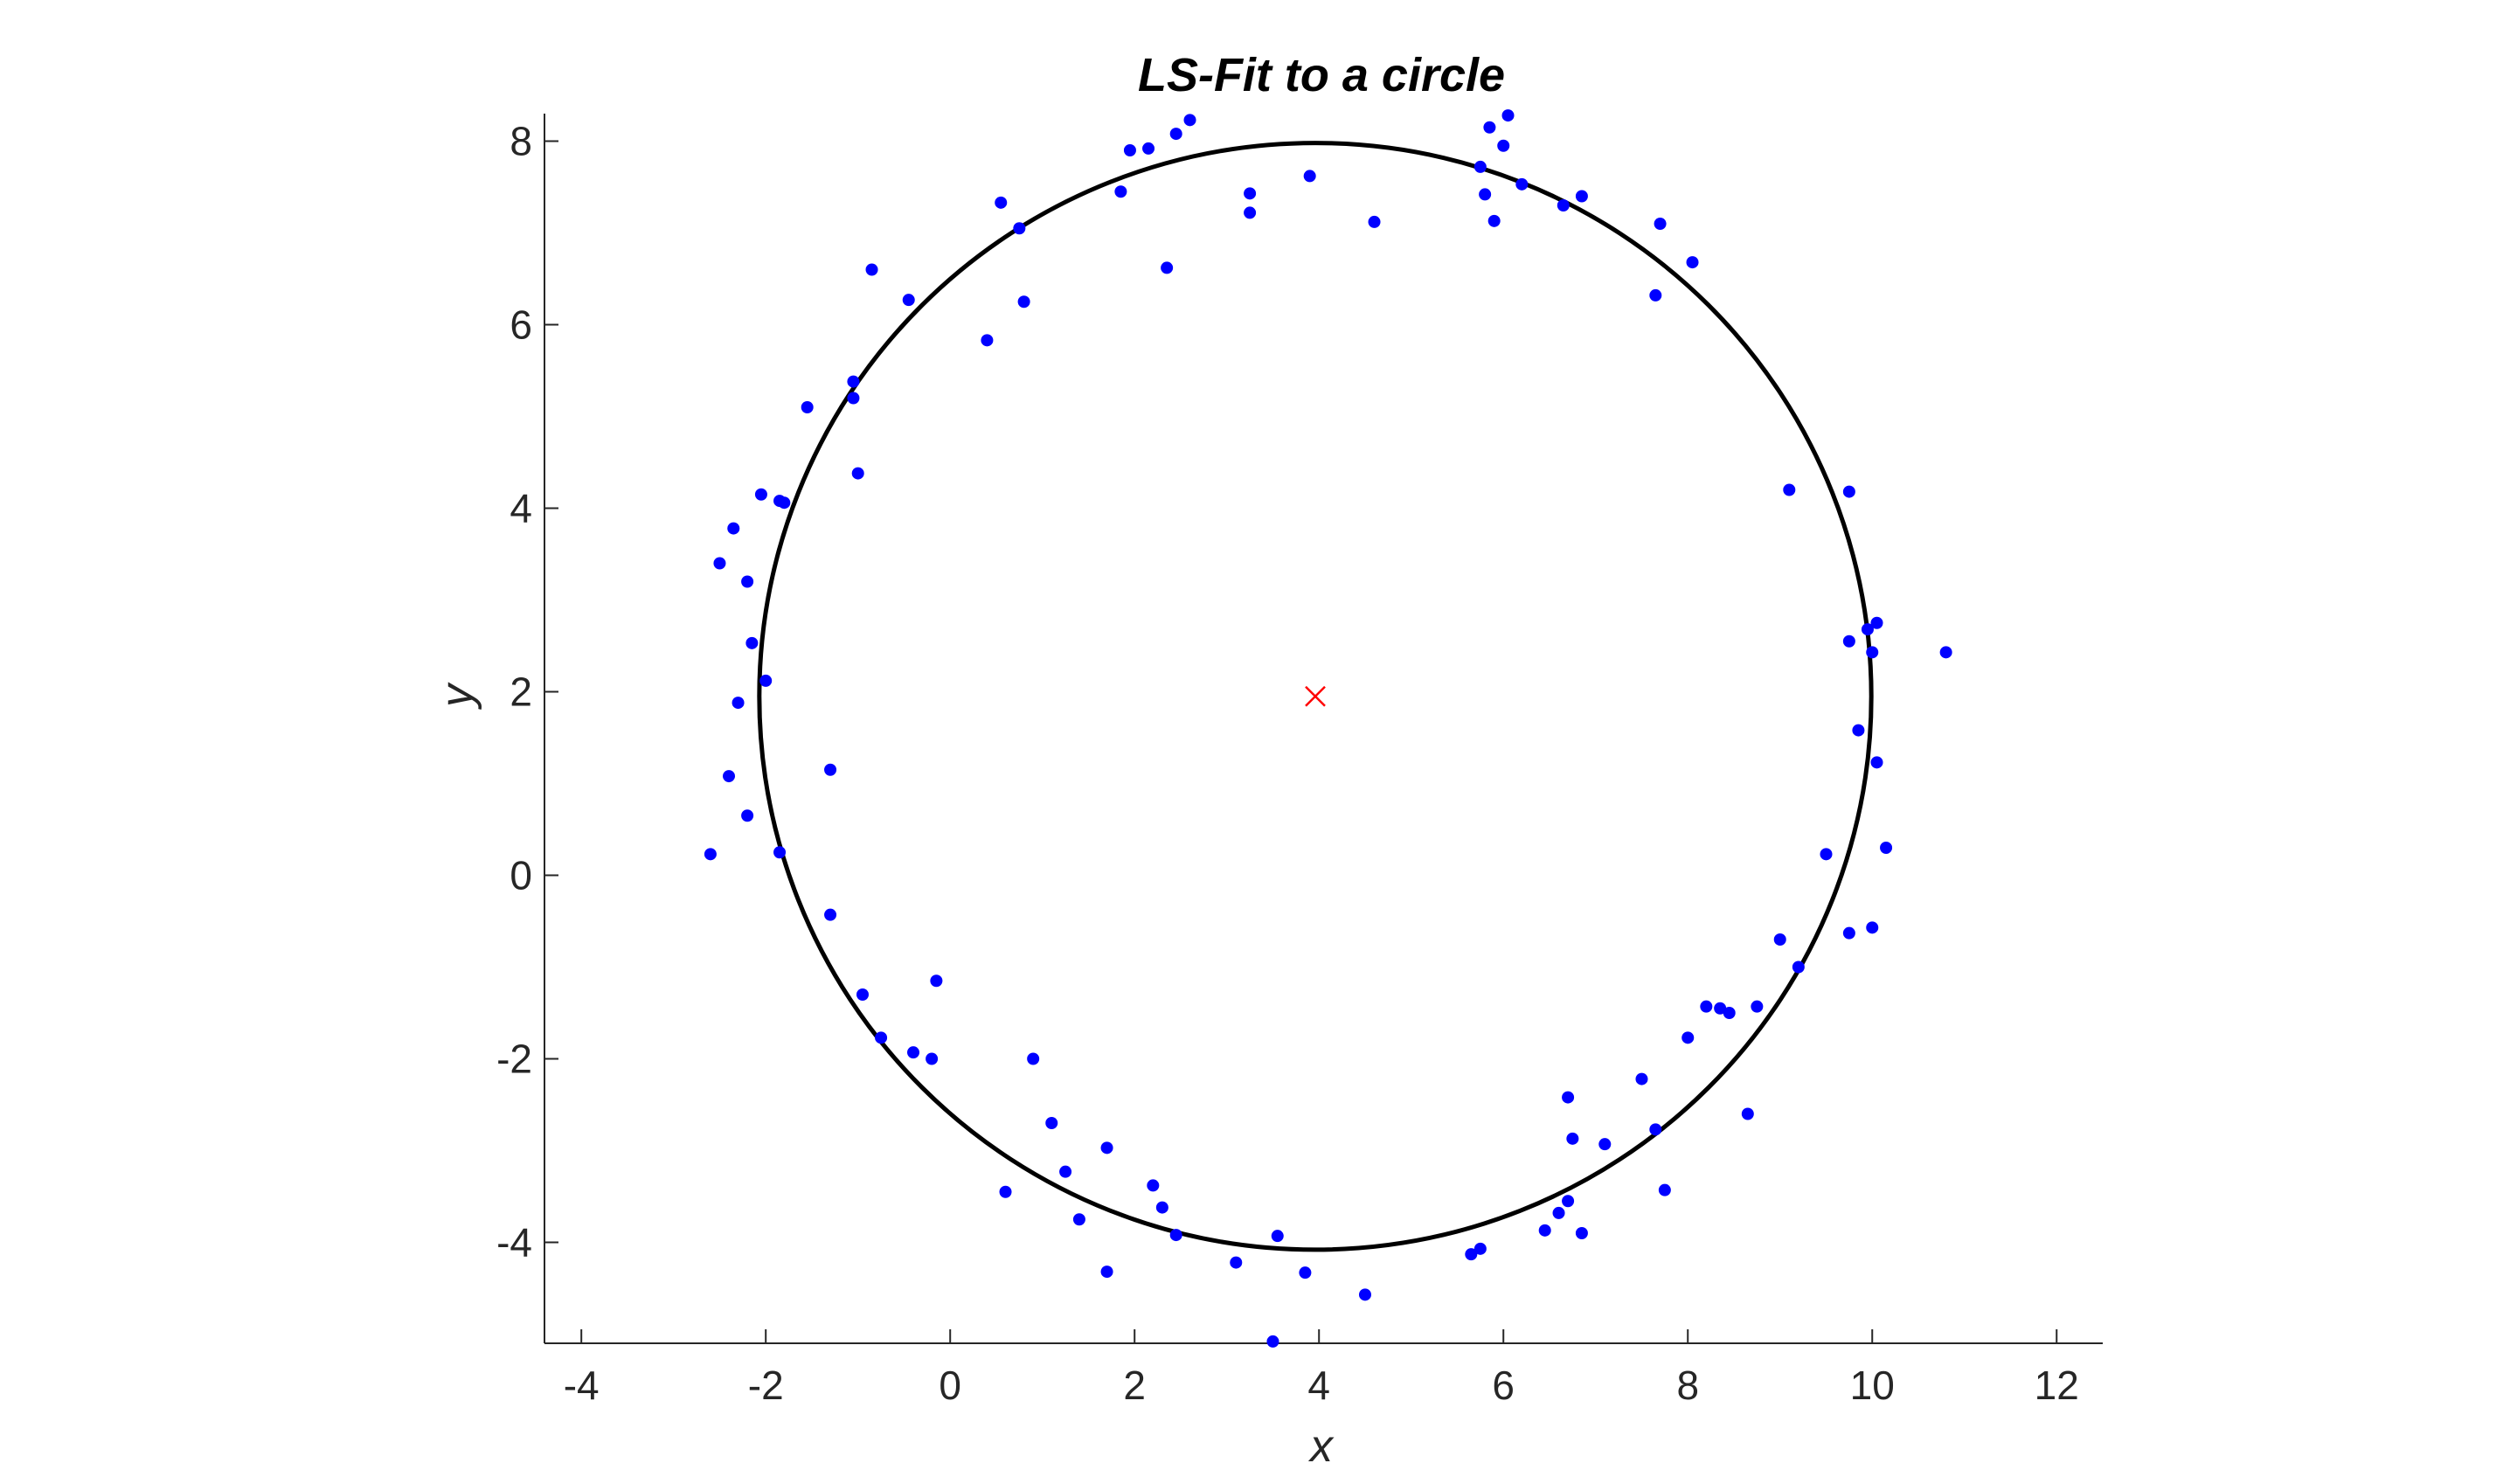  What do you see at coordinates (457, 696) in the screenshot?
I see `y-axis-label: y` at bounding box center [457, 696].